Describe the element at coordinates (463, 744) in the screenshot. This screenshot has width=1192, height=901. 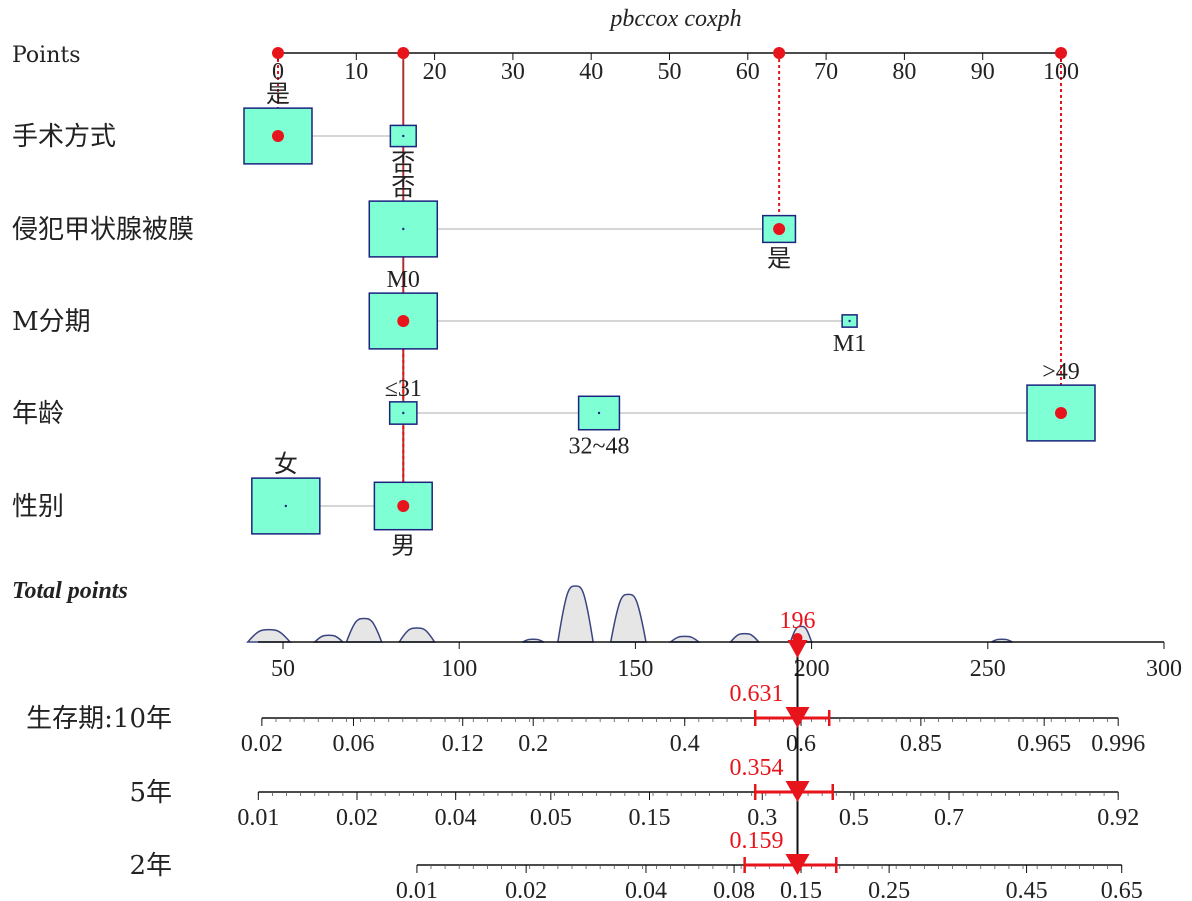
I see `survival-tick-label: 0.12` at that location.